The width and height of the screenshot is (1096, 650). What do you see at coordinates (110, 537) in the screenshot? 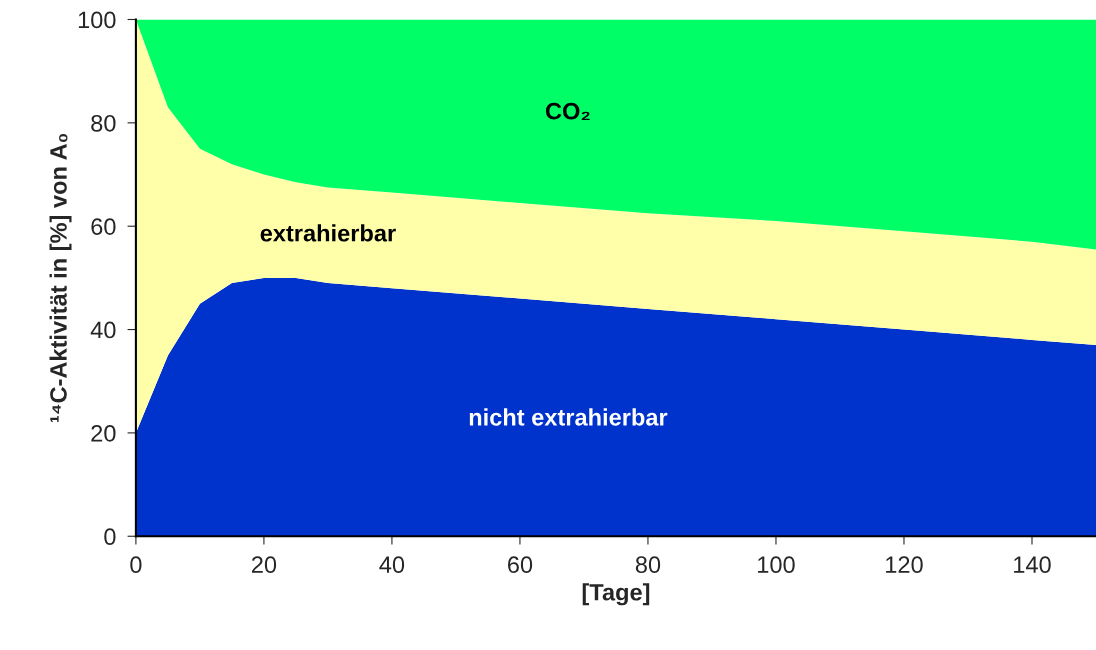
I see `y-tick-label: 0` at bounding box center [110, 537].